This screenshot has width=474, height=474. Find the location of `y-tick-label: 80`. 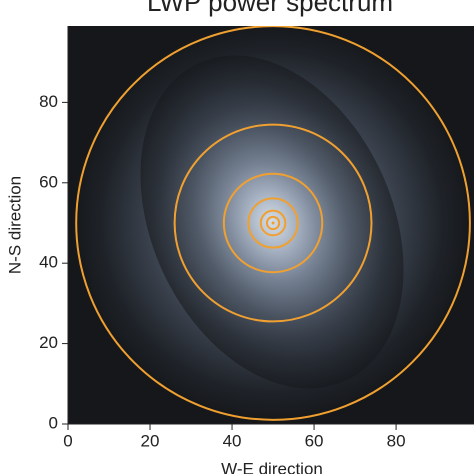

y-tick-label: 80 is located at coordinates (48, 101).